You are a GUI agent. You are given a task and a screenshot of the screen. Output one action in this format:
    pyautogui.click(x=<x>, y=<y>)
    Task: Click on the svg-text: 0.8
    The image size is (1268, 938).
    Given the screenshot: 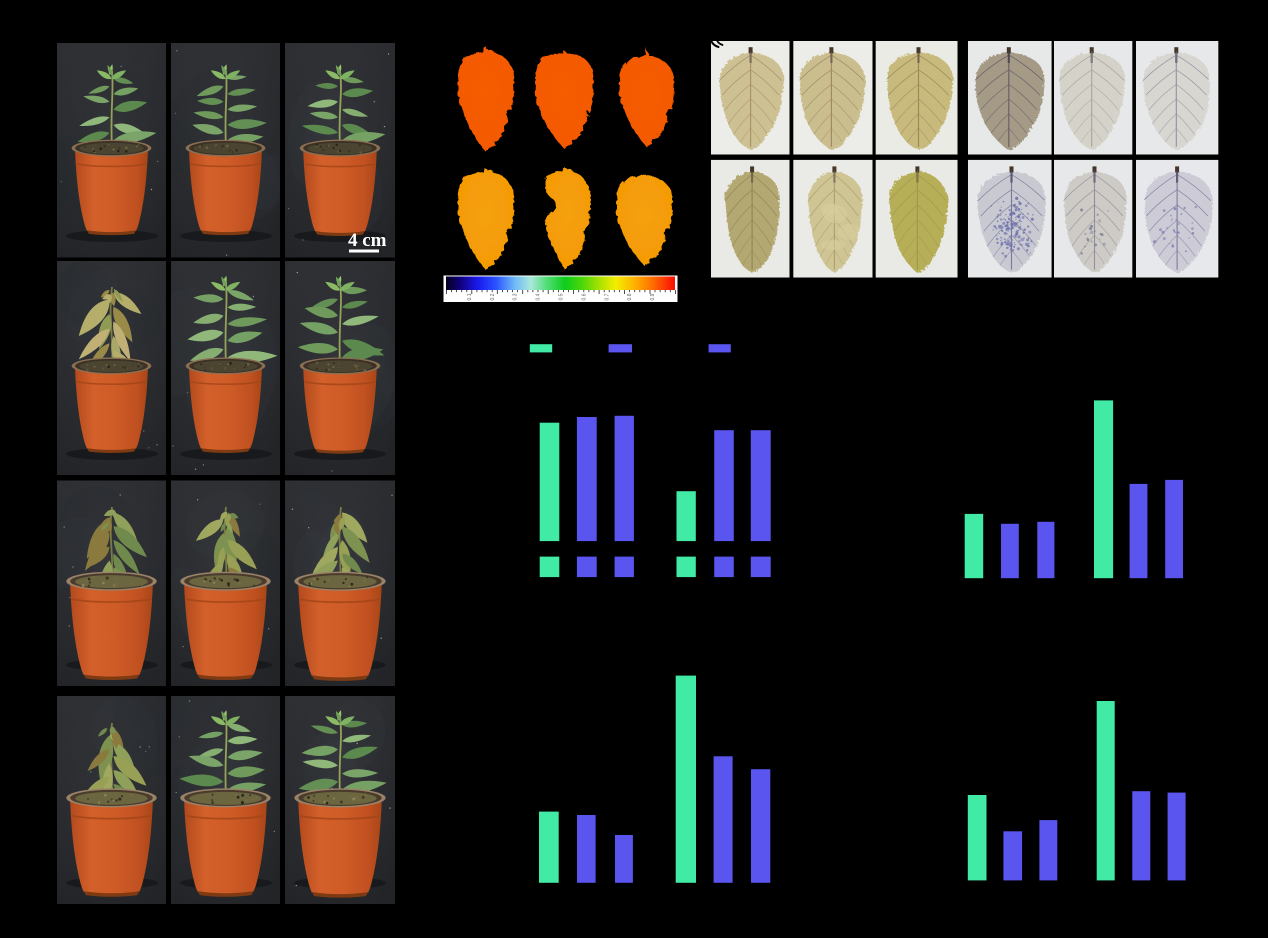 What is the action you would take?
    pyautogui.click(x=630, y=296)
    